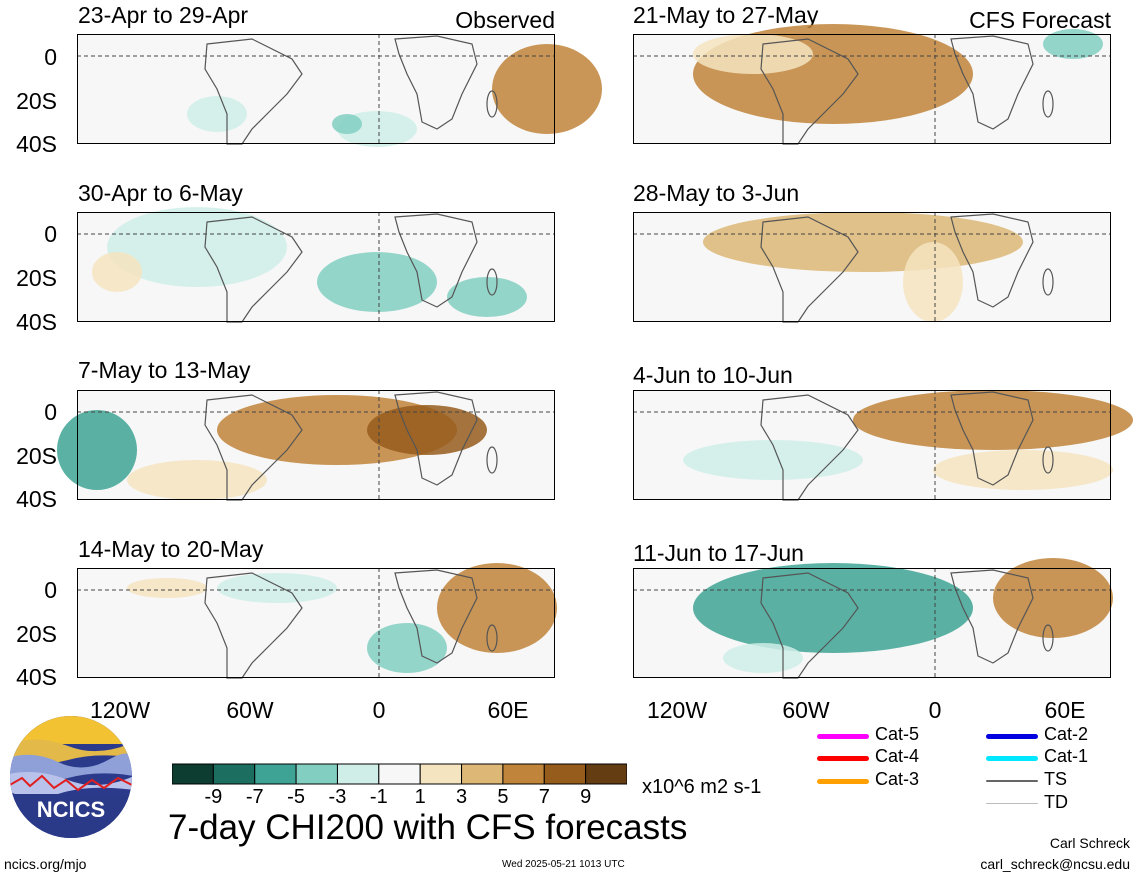 The width and height of the screenshot is (1135, 878). I want to click on legend-cat5: Cat-5, so click(897, 734).